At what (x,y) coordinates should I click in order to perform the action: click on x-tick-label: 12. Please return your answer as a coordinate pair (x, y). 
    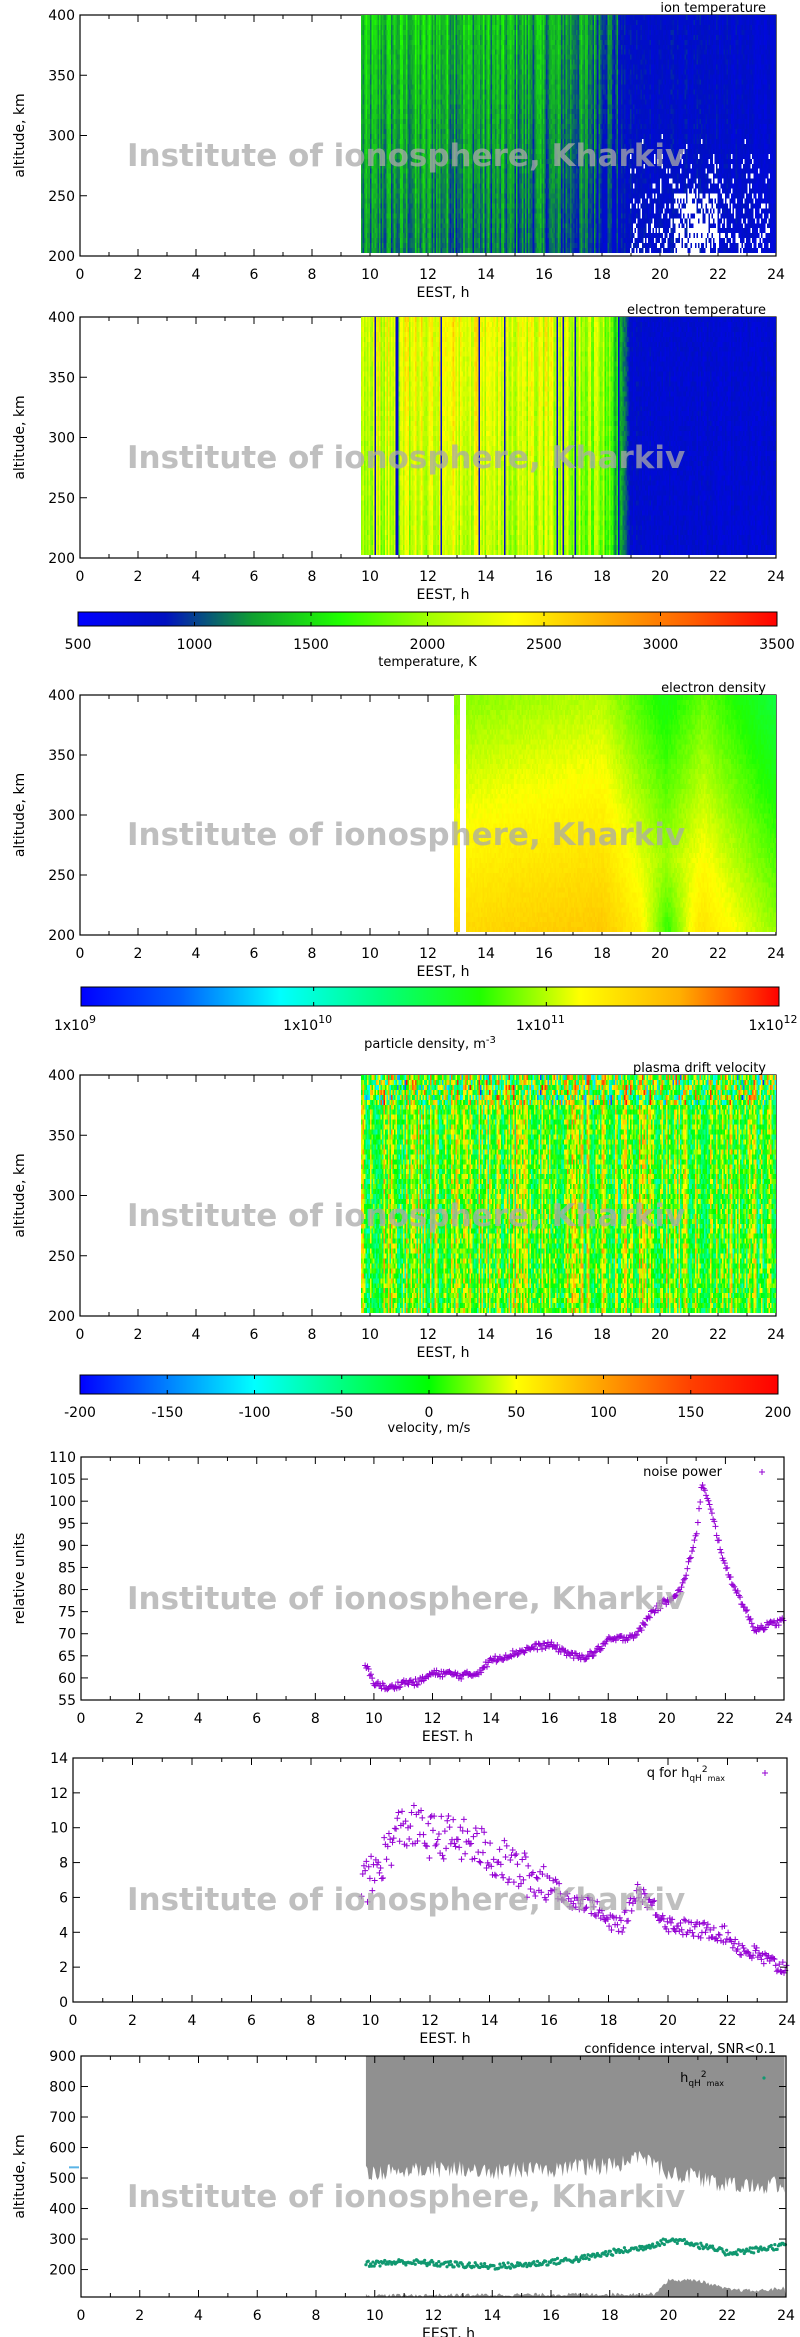
    Looking at the image, I should click on (434, 2316).